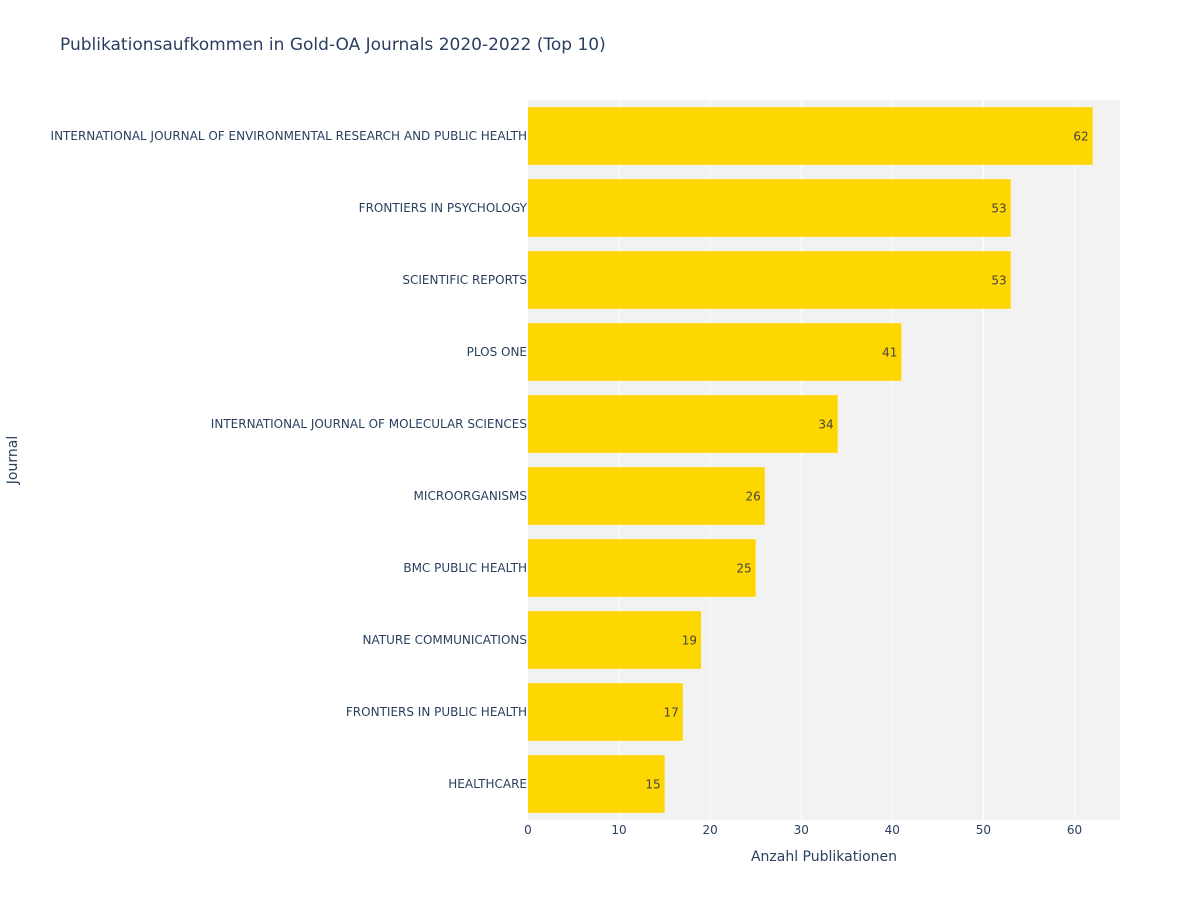 This screenshot has width=1200, height=900. I want to click on y-tick-label: HEALTHCARE, so click(487, 784).